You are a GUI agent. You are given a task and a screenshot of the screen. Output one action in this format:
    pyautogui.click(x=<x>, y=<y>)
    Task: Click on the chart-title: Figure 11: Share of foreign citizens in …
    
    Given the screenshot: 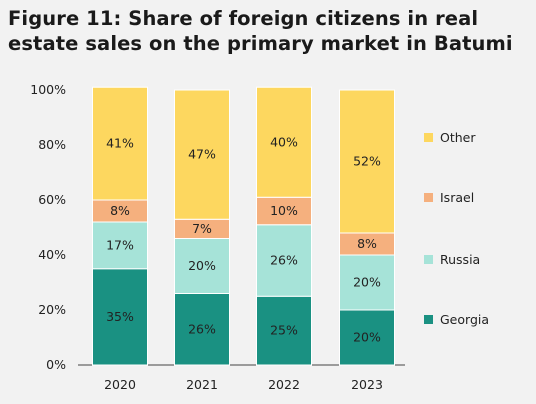 What is the action you would take?
    pyautogui.click(x=260, y=31)
    